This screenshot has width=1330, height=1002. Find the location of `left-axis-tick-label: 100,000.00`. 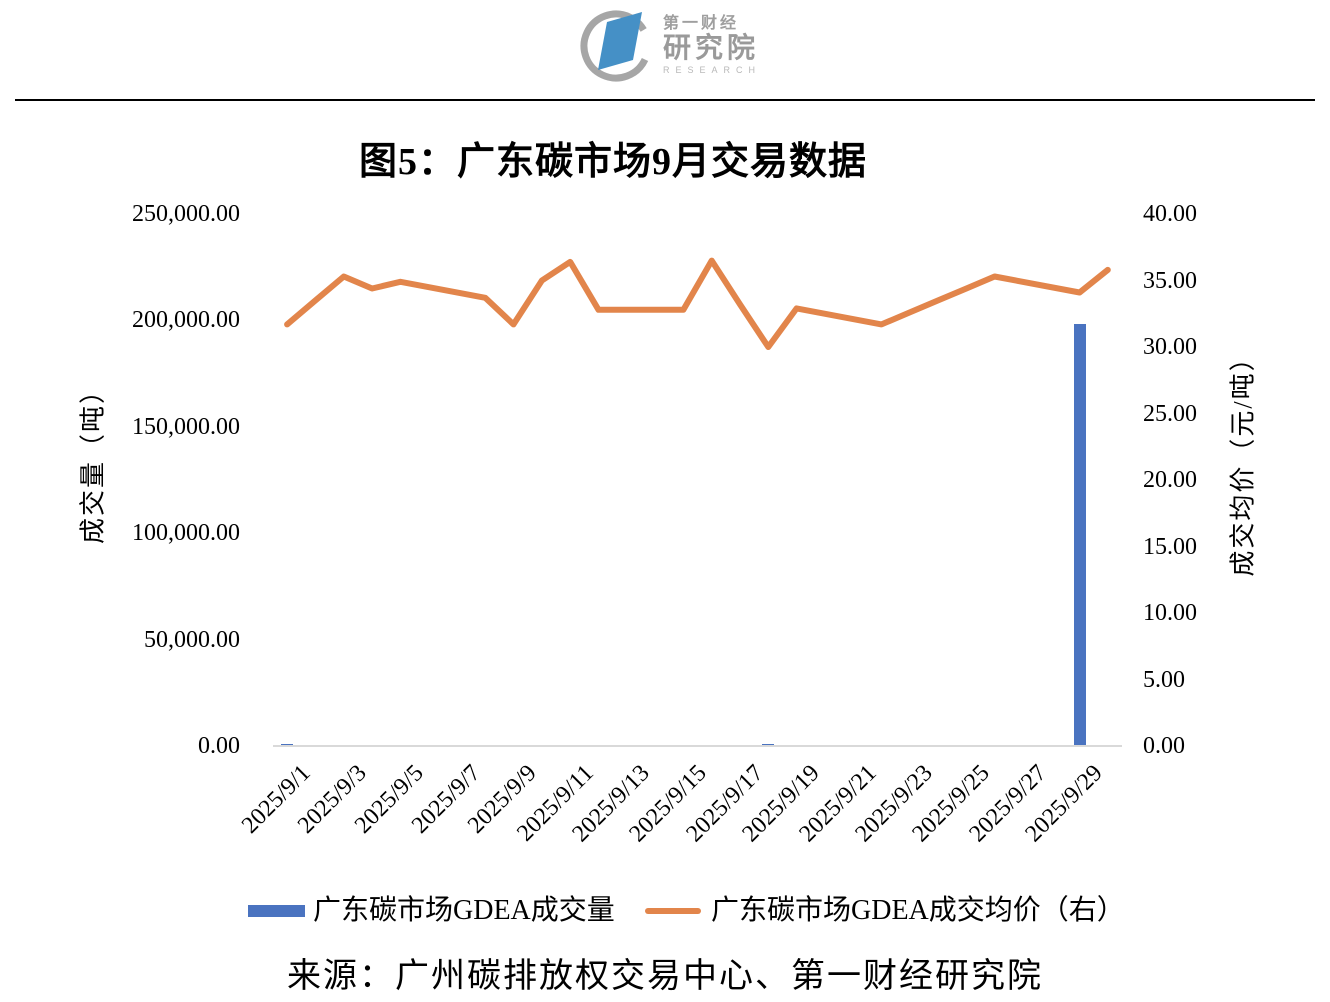

left-axis-tick-label: 100,000.00 is located at coordinates (186, 533).